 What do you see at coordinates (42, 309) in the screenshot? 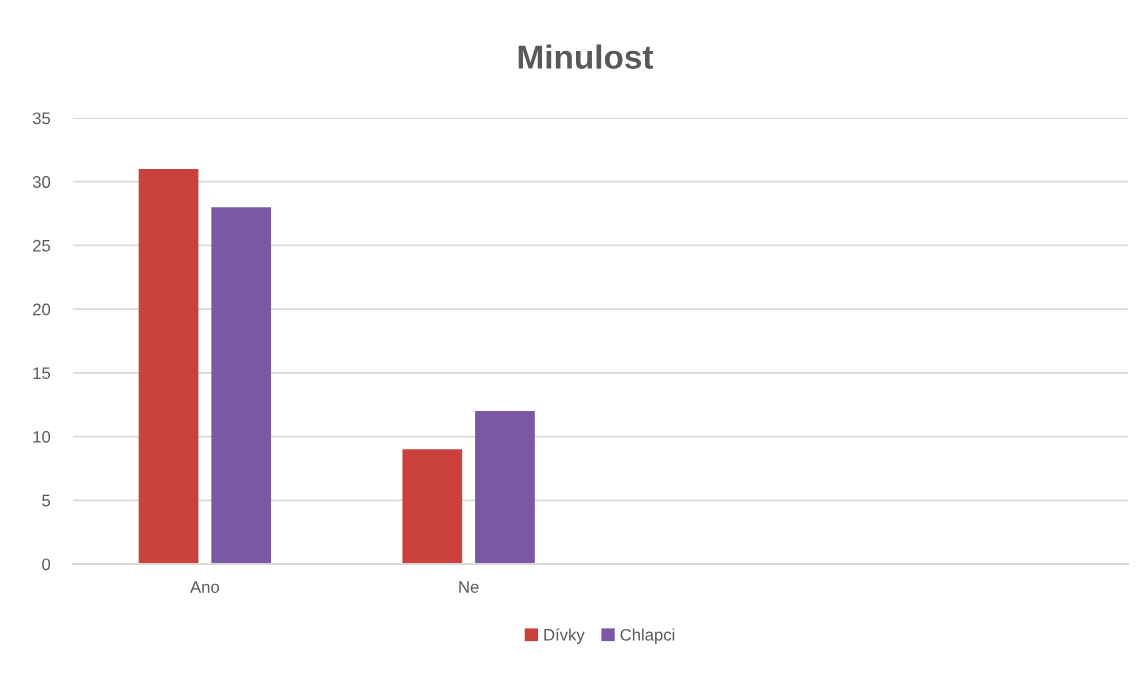
I see `y-tick-label: 20` at bounding box center [42, 309].